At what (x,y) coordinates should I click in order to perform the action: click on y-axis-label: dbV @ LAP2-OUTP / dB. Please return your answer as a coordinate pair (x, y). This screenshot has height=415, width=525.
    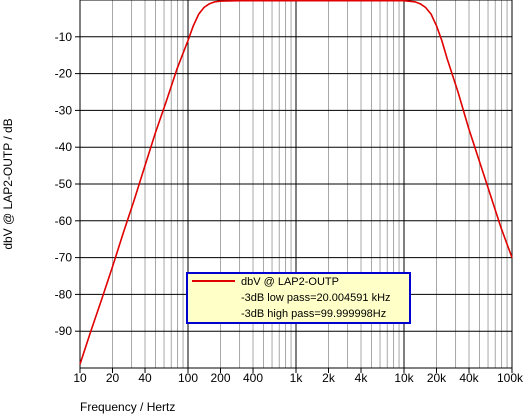
    Looking at the image, I should click on (8, 183).